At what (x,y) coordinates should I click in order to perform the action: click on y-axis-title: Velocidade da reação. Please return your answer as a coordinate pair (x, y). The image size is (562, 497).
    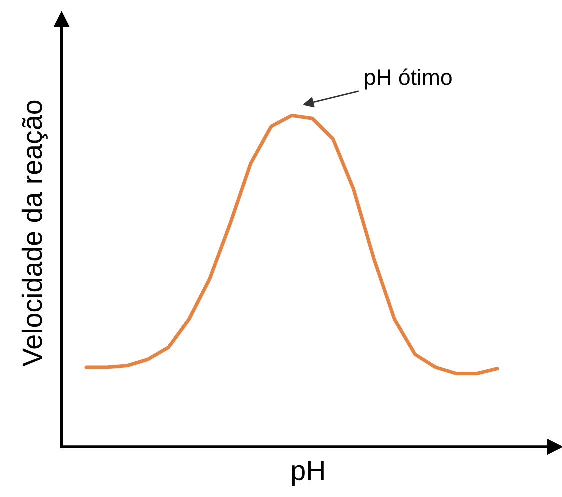
    Looking at the image, I should click on (35, 233).